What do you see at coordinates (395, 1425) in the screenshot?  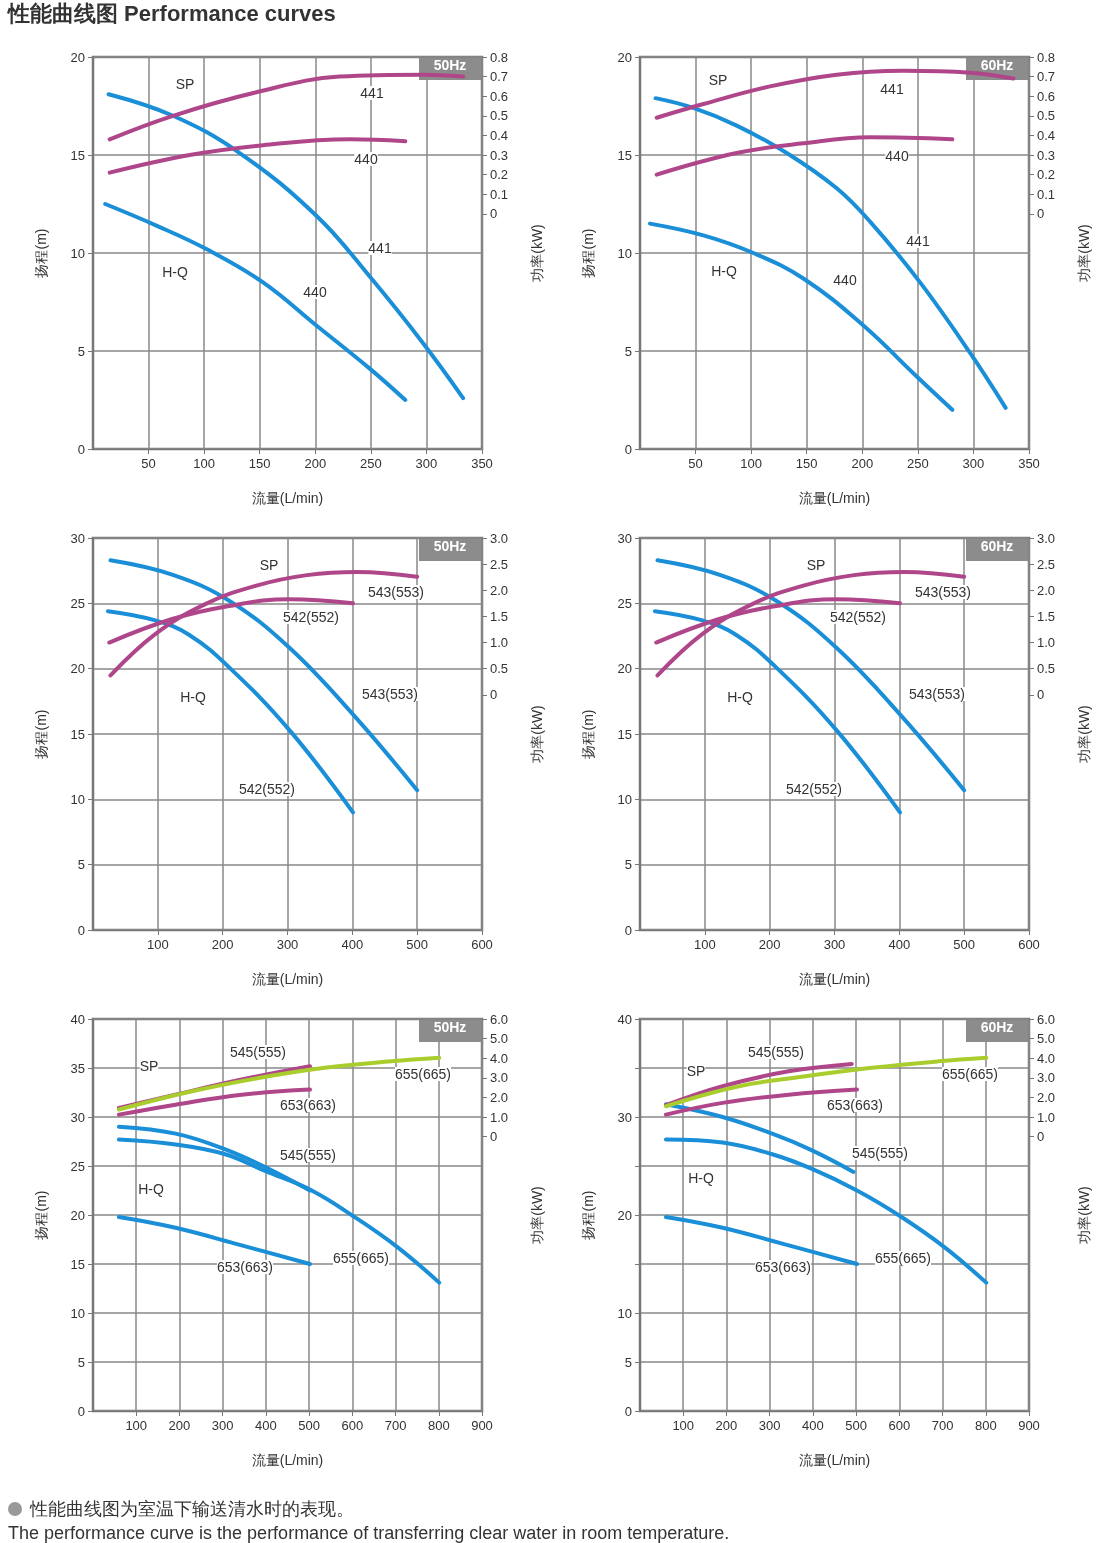 I see `x-tick-label: 700` at bounding box center [395, 1425].